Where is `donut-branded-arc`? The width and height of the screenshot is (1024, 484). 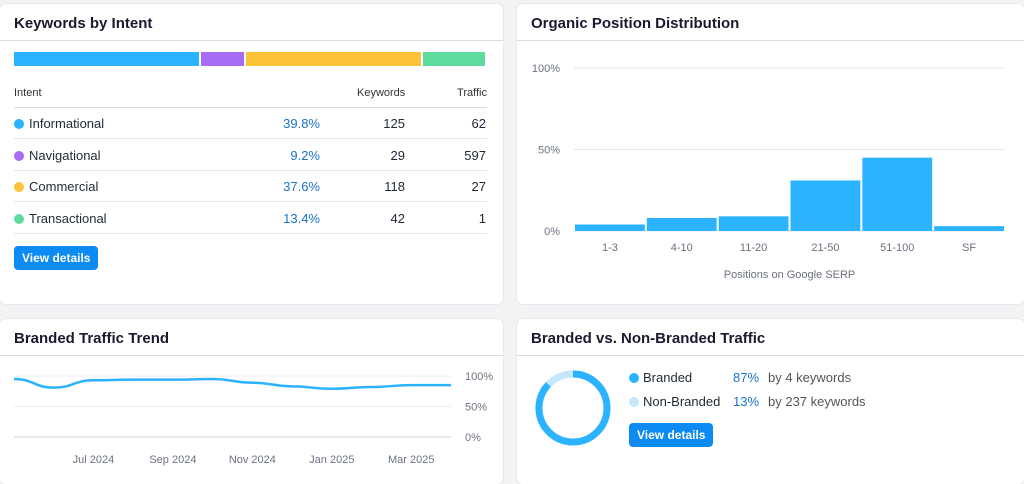 donut-branded-arc is located at coordinates (573, 408).